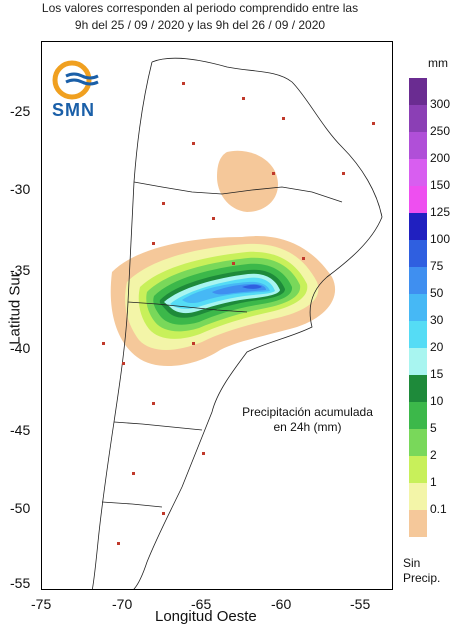 The width and height of the screenshot is (460, 628). What do you see at coordinates (281, 604) in the screenshot?
I see `x-tick: -60` at bounding box center [281, 604].